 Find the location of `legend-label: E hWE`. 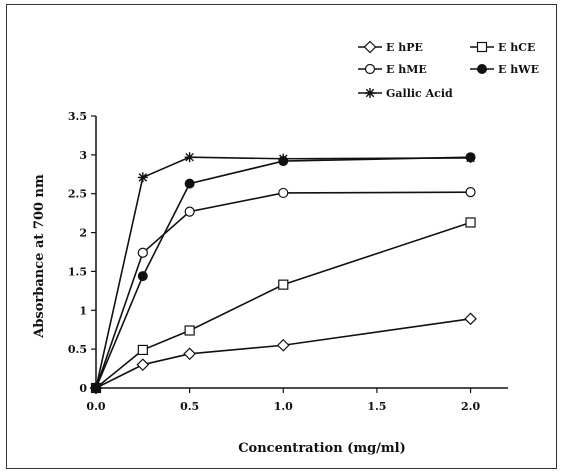

legend-label: E hWE is located at coordinates (518, 69).